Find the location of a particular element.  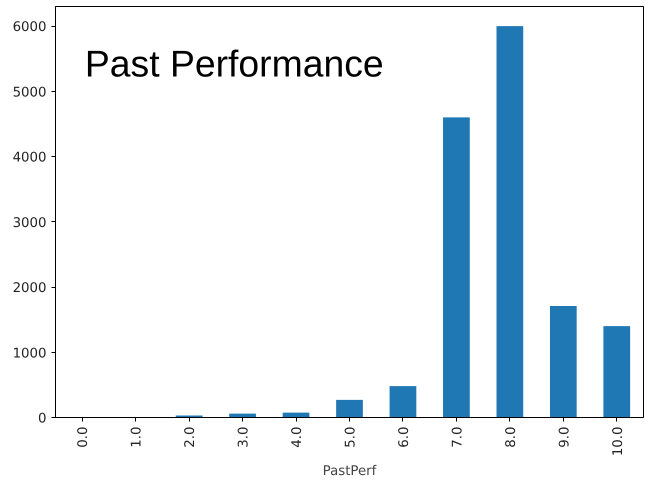

text: Past Performance is located at coordinates (234, 63).